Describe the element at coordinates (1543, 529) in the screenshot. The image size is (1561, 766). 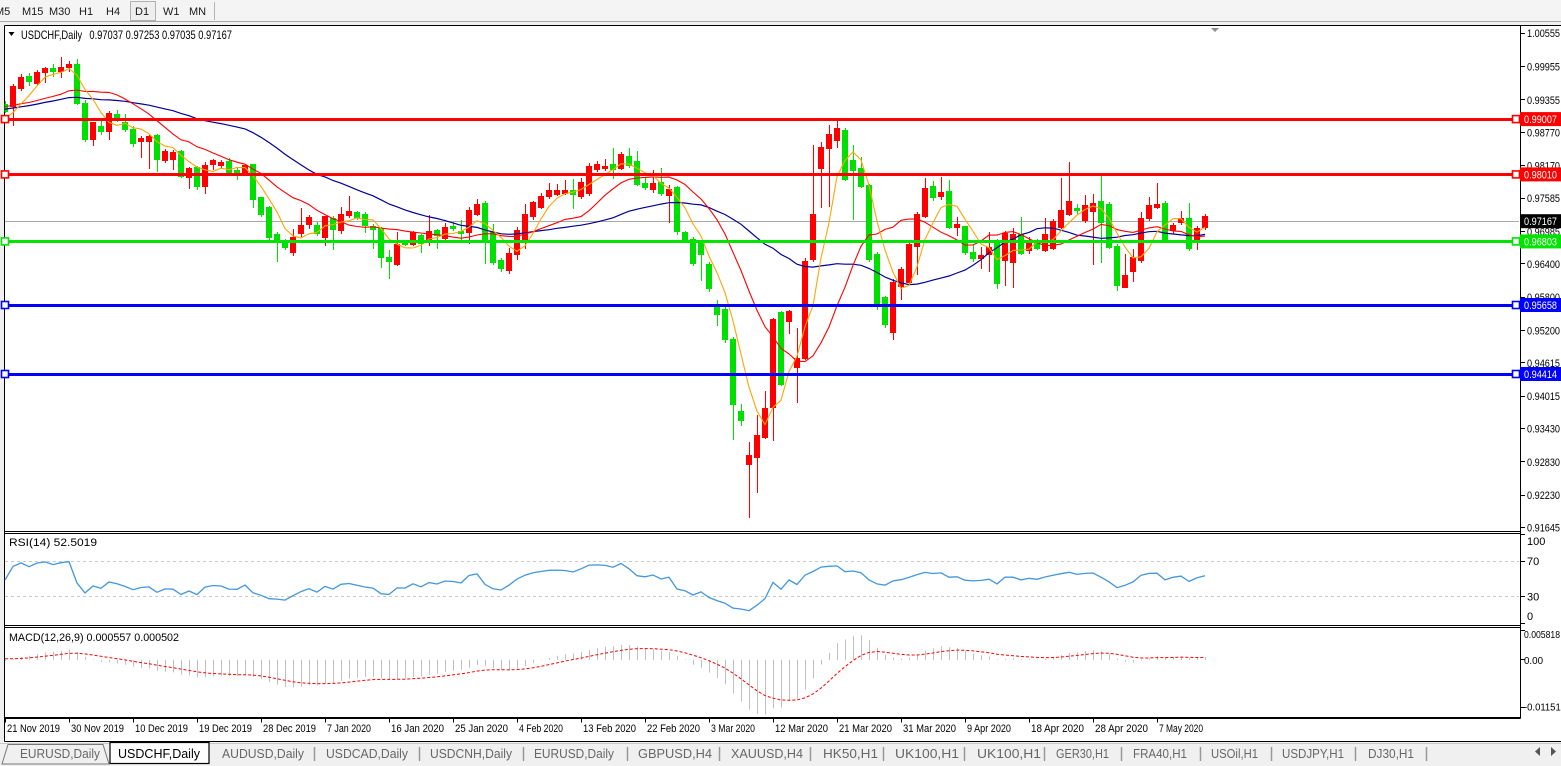
I see `svg-text: 0.91645` at that location.